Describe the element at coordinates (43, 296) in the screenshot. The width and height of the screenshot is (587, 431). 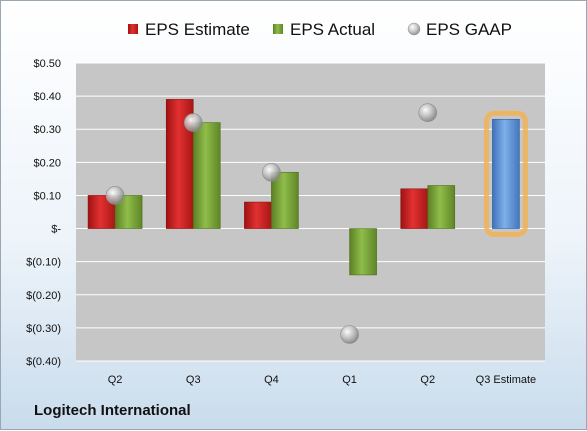
I see `y-tick-label: $(0.20)` at that location.